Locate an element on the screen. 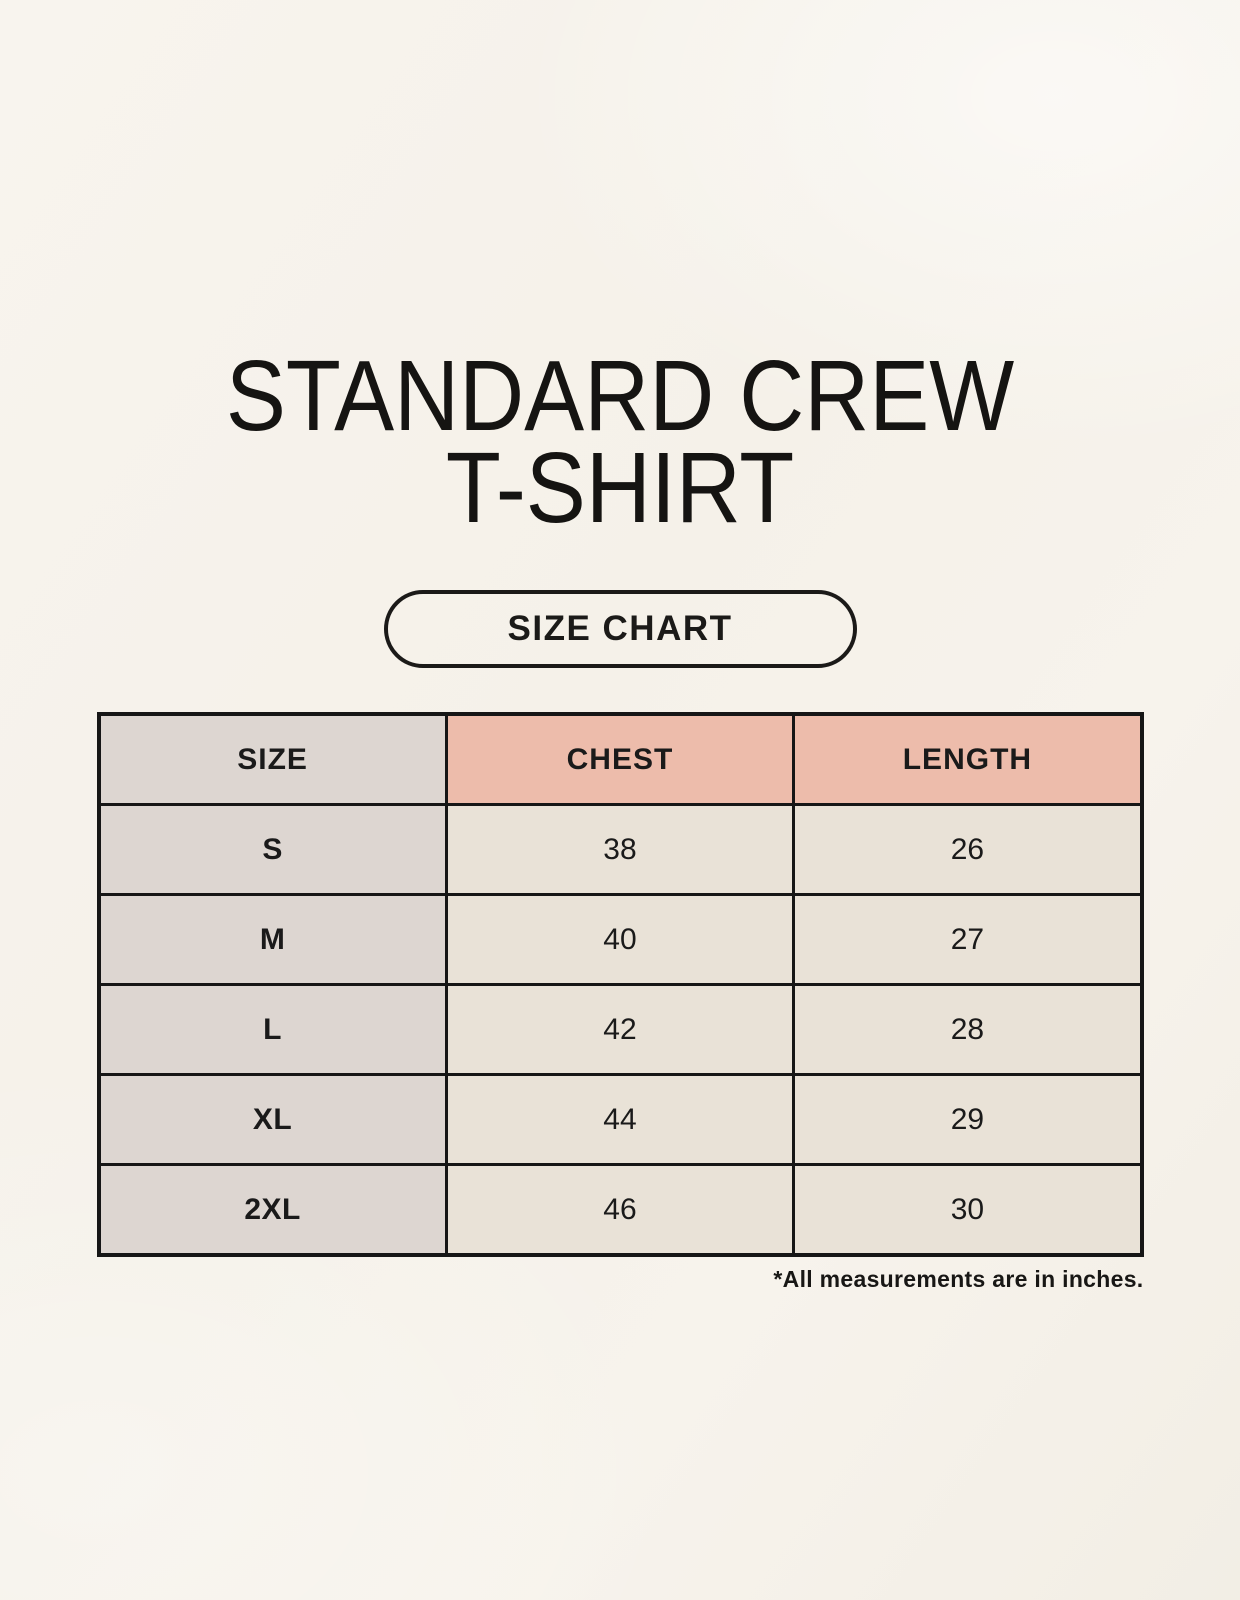  size-cell: 2XL is located at coordinates (272, 1210).